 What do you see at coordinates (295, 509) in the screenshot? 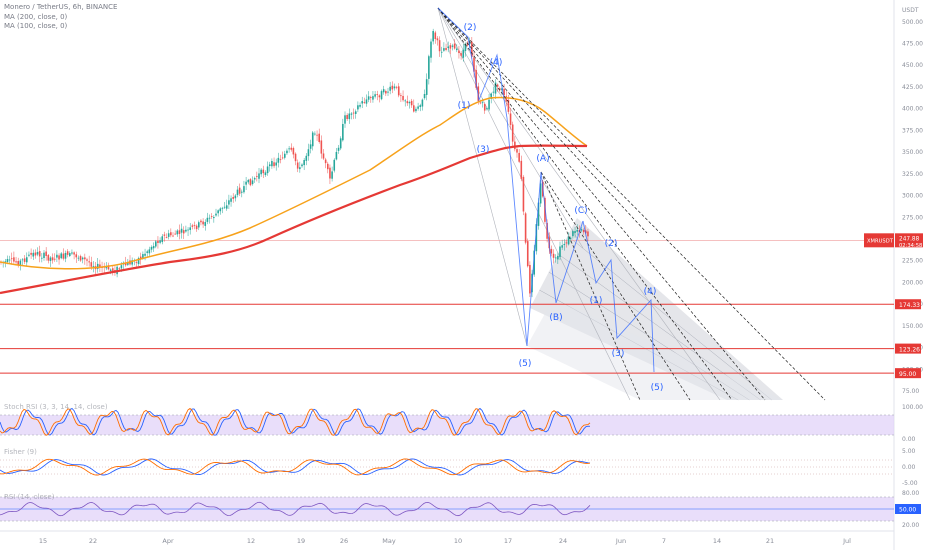
I see `rsi-line` at bounding box center [295, 509].